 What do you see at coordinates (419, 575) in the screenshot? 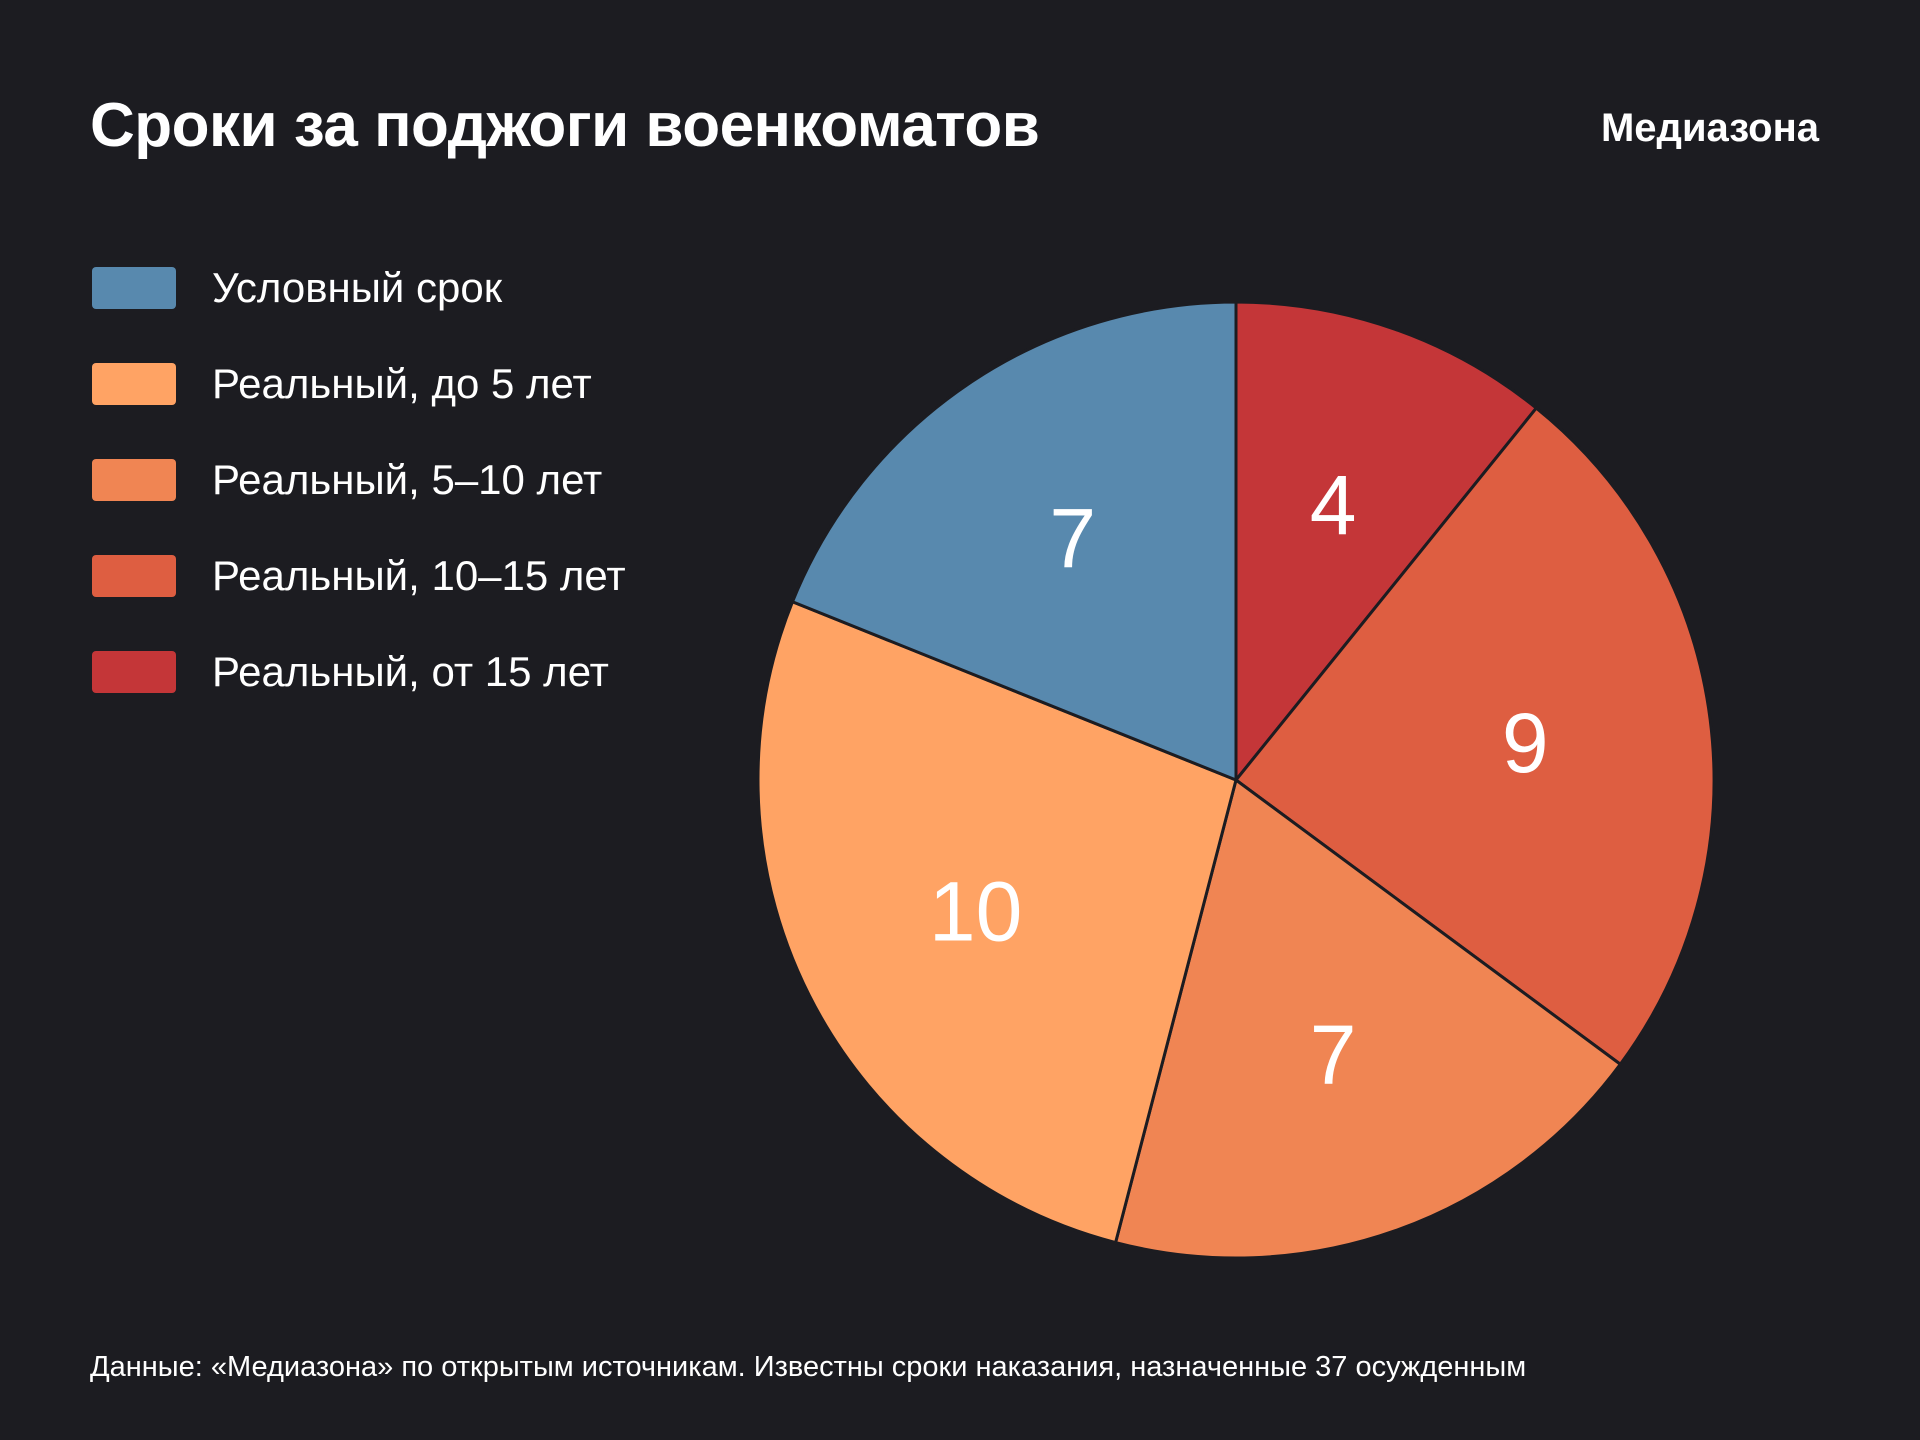
I see `legend-label-10-15: Реальный, 10–15 лет` at bounding box center [419, 575].